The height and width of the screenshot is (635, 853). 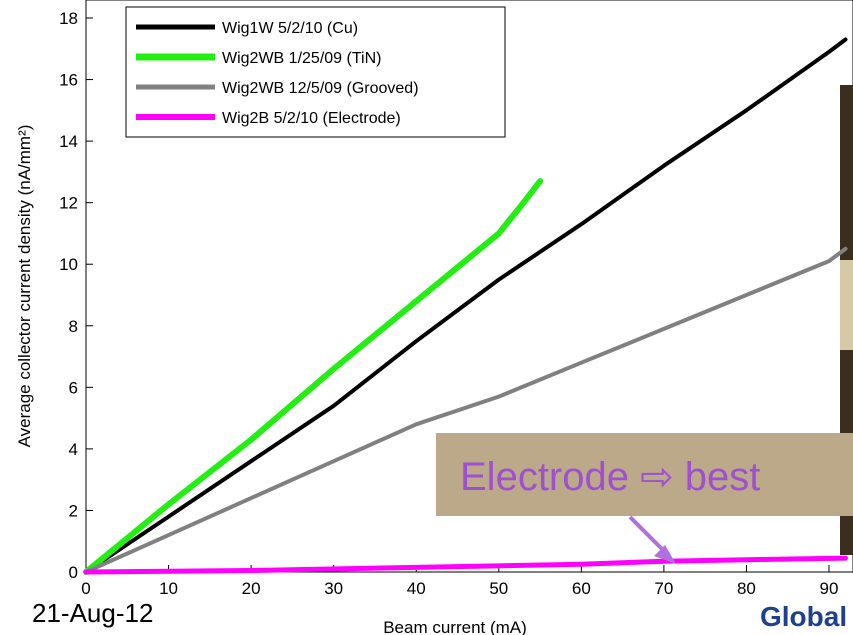 What do you see at coordinates (73, 510) in the screenshot?
I see `y-tick-label: 2` at bounding box center [73, 510].